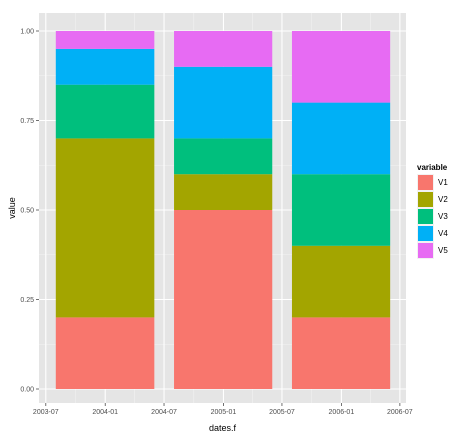  I want to click on legend: variable V1 V2 V3 V4 V5, so click(432, 211).